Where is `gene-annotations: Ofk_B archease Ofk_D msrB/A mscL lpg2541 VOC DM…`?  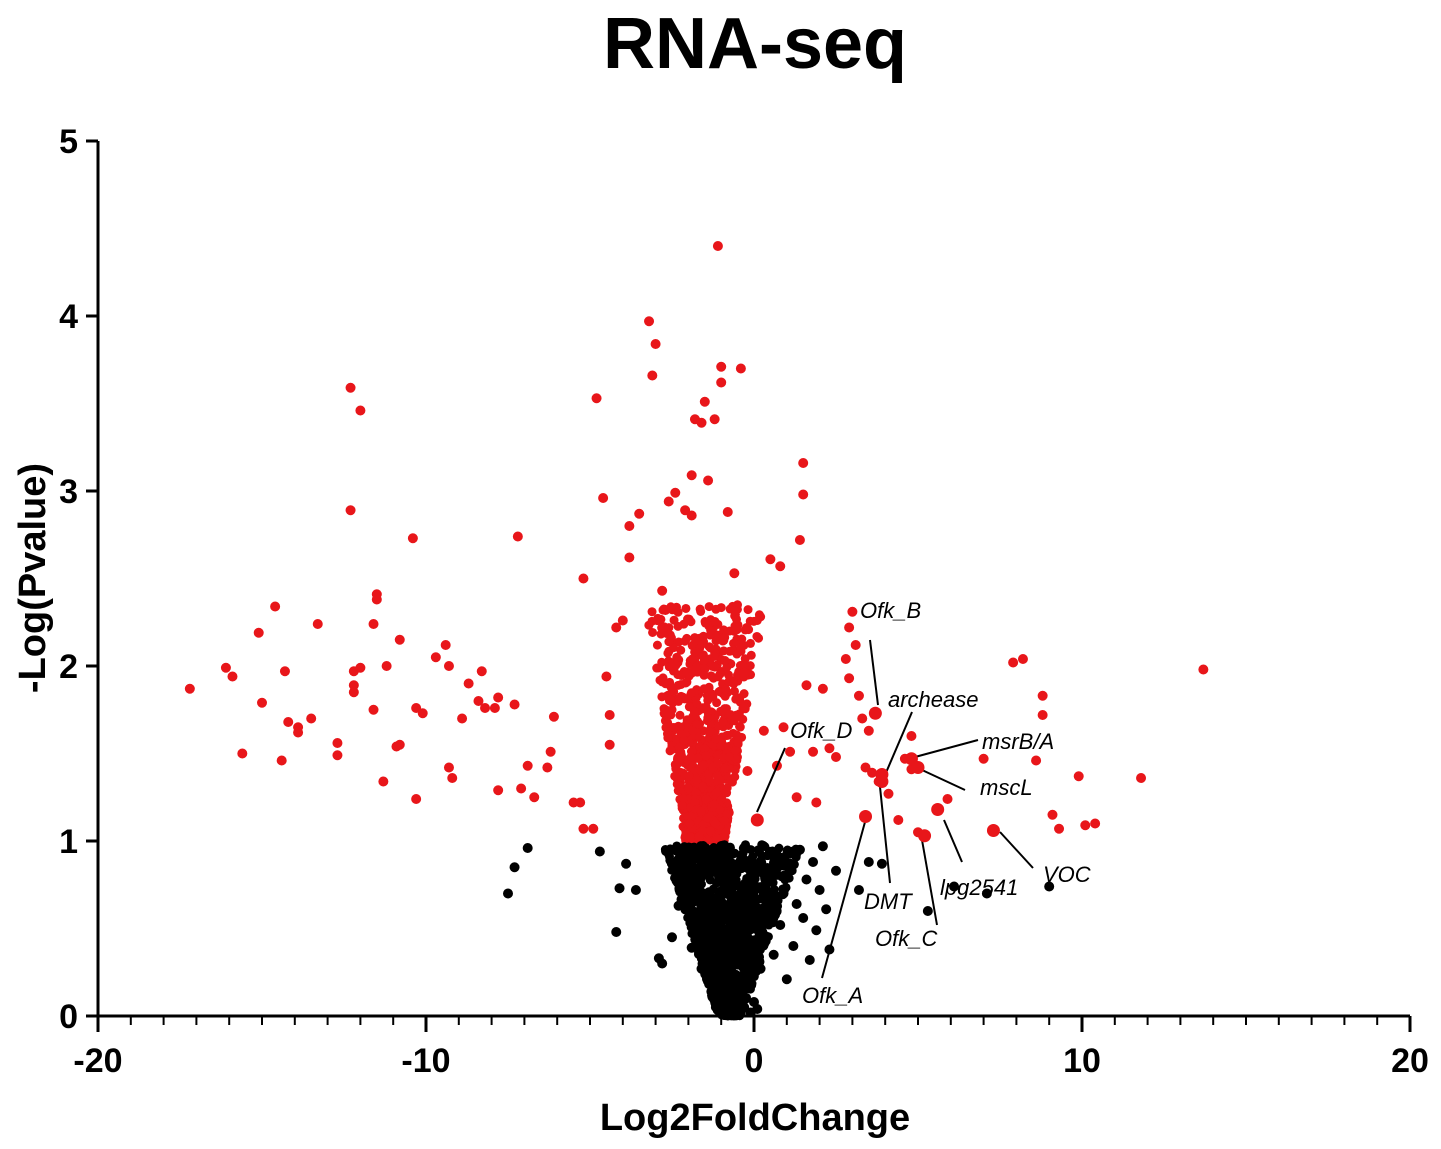
gene-annotations: Ofk_B archease Ofk_D msrB/A mscL lpg2541 VOC DM… is located at coordinates (920, 803).